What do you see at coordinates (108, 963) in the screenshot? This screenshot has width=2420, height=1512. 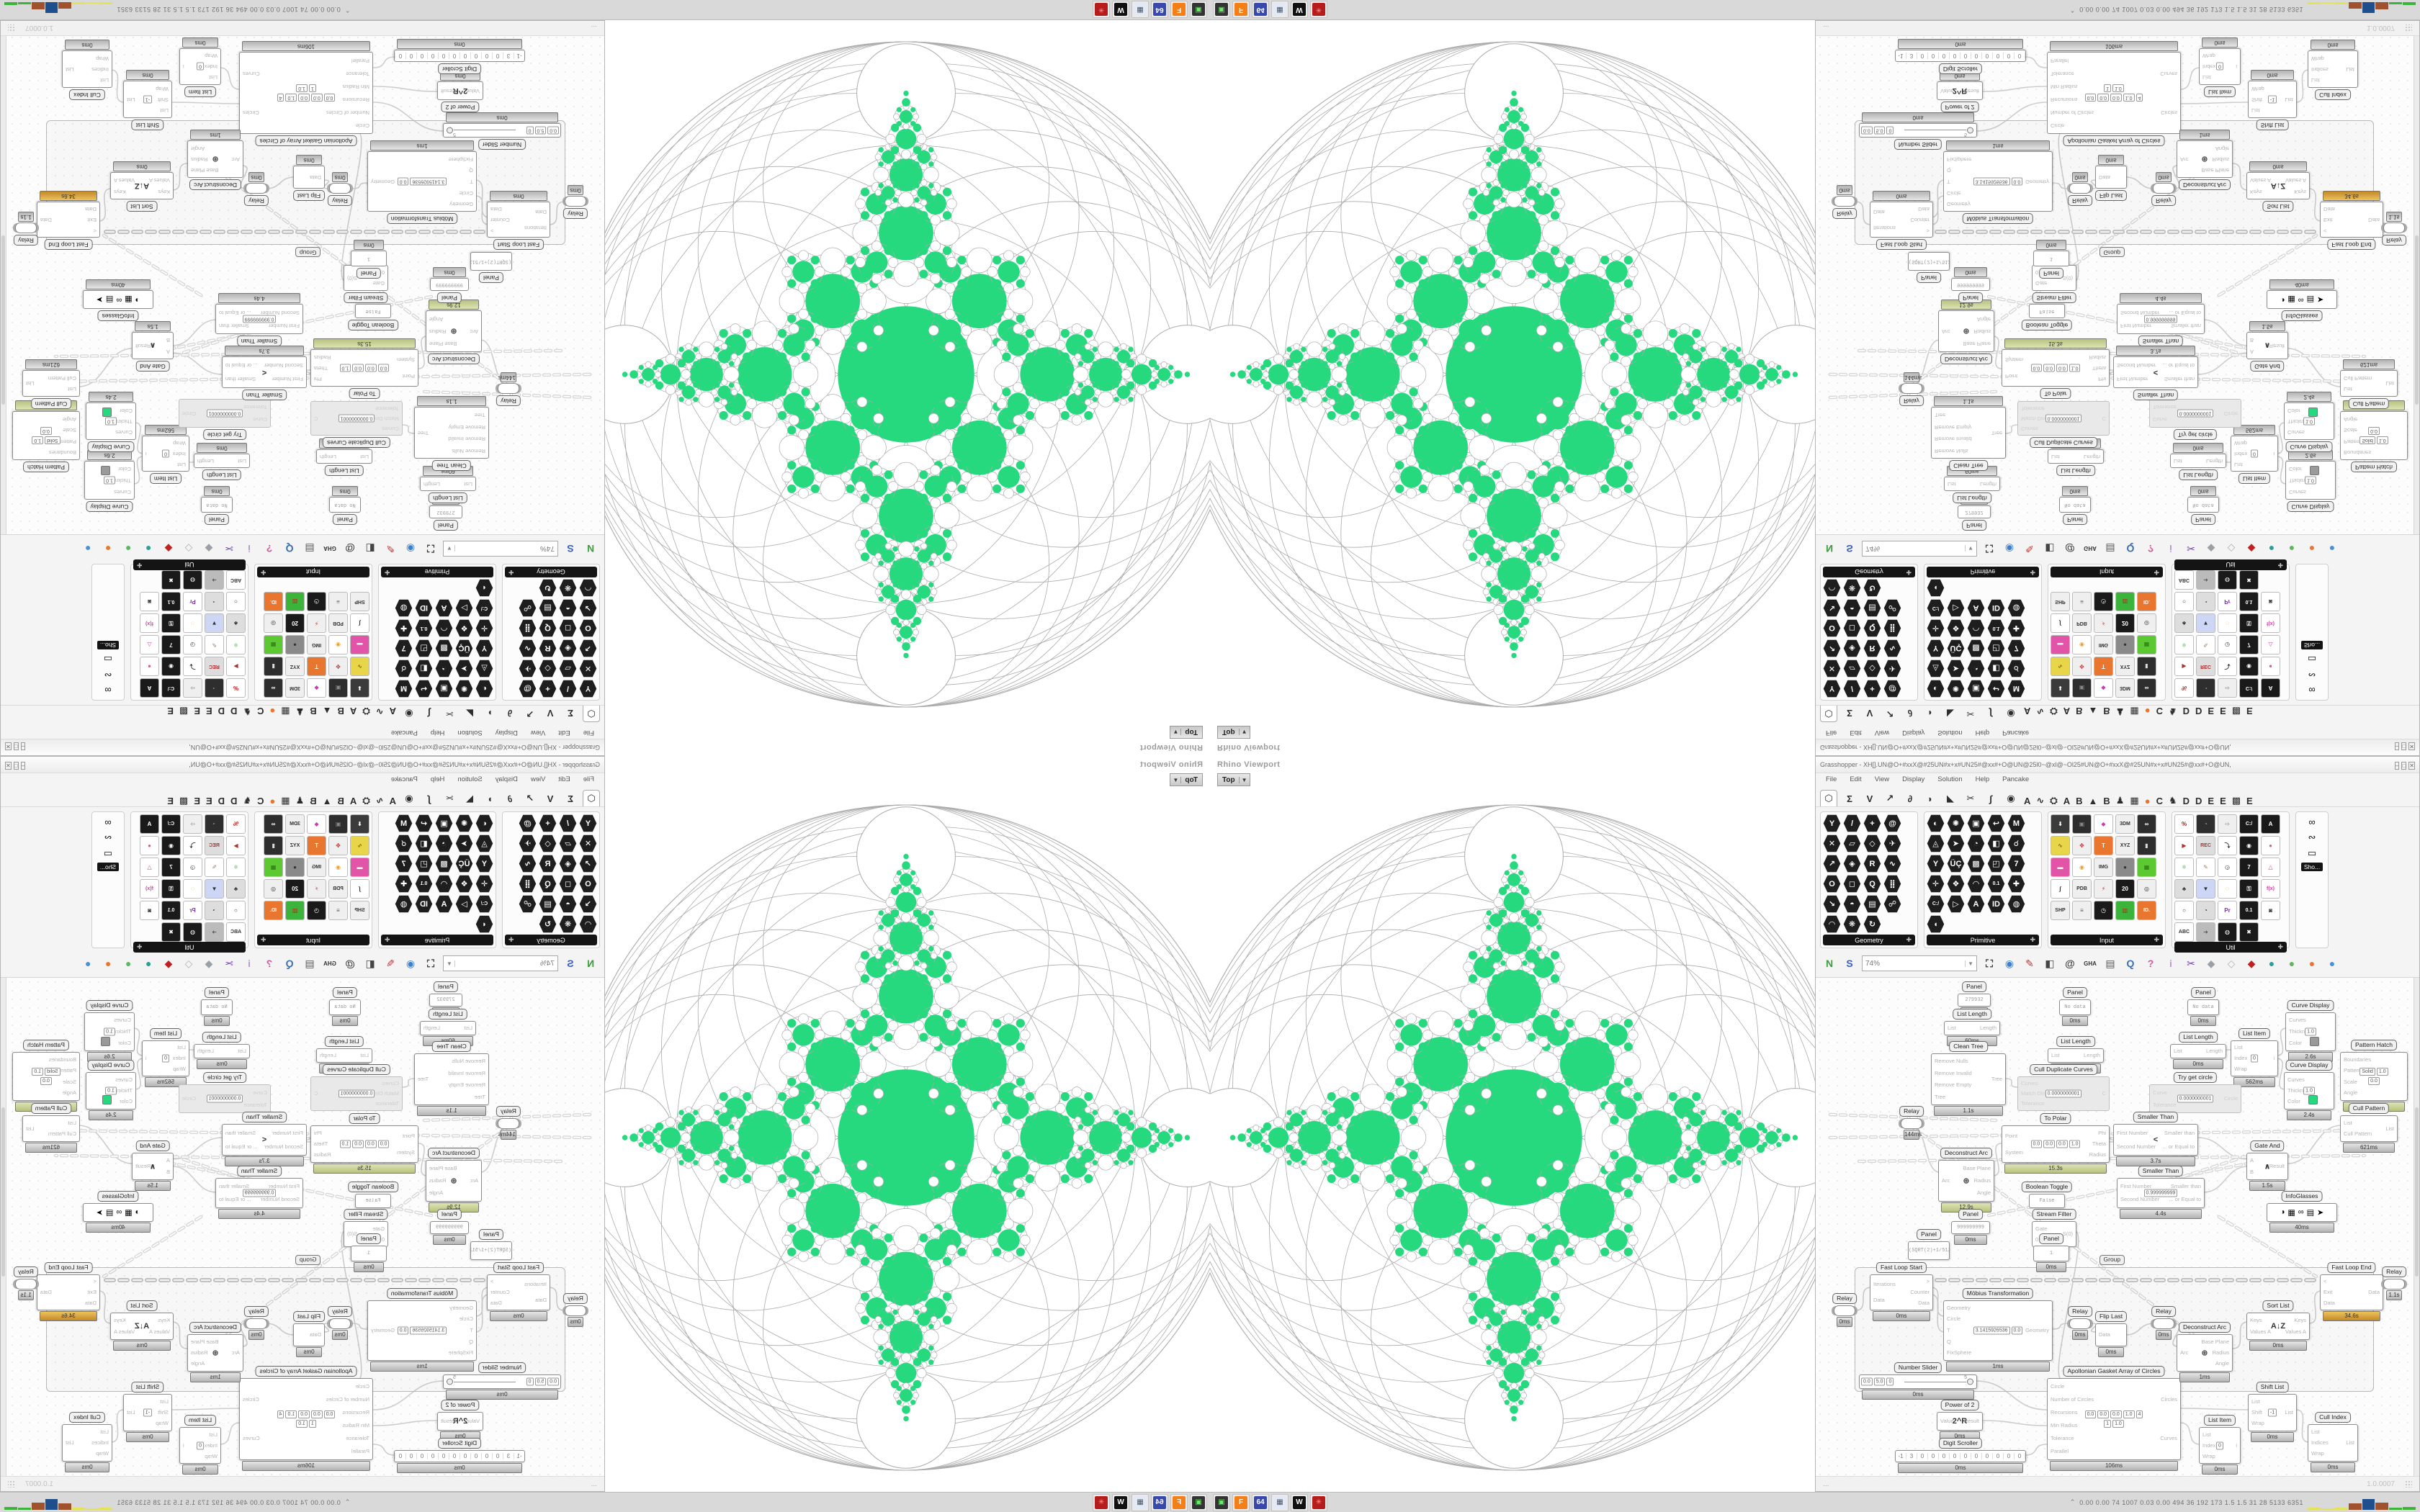 I see `balloon-orange-icon: ●` at bounding box center [108, 963].